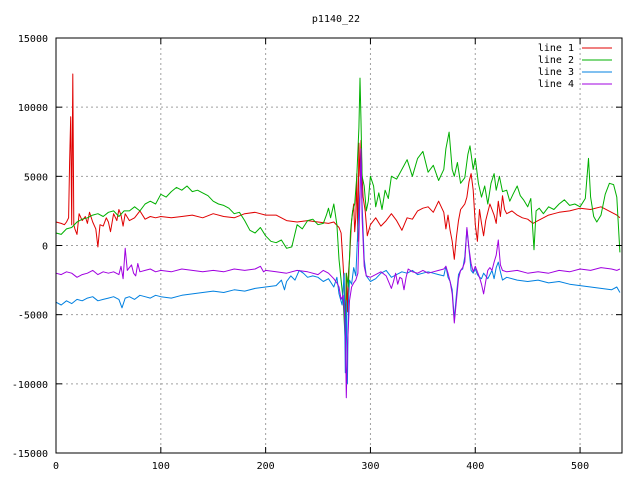 This screenshot has height=480, width=640. What do you see at coordinates (33, 39) in the screenshot?
I see `y-tick-label: 15000` at bounding box center [33, 39].